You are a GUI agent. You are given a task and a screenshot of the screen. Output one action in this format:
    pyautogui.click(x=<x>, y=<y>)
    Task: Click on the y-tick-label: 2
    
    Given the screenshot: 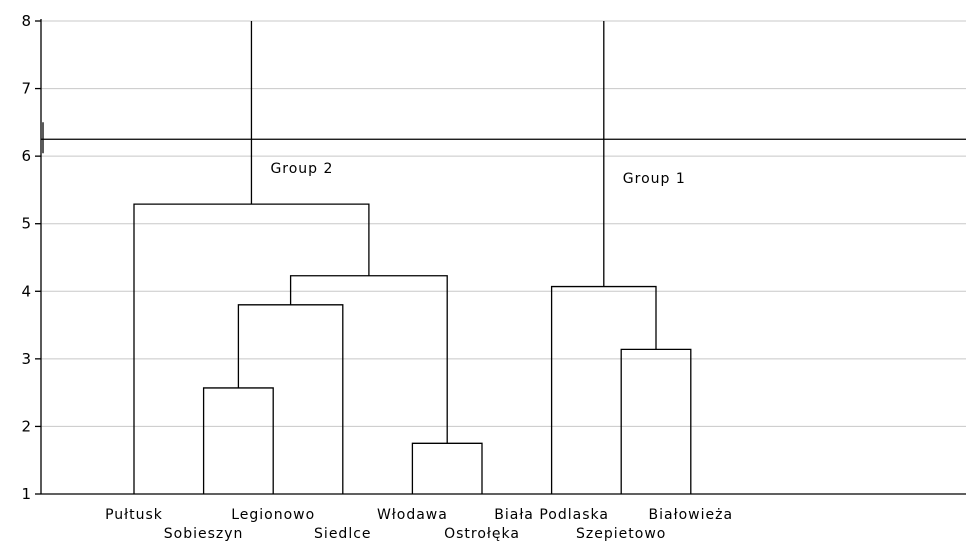 What is the action you would take?
    pyautogui.click(x=26, y=426)
    